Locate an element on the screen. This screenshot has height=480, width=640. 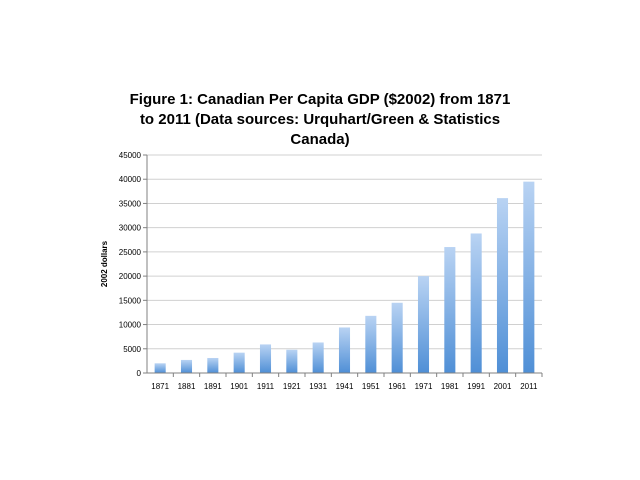
bar-1991 is located at coordinates (476, 303).